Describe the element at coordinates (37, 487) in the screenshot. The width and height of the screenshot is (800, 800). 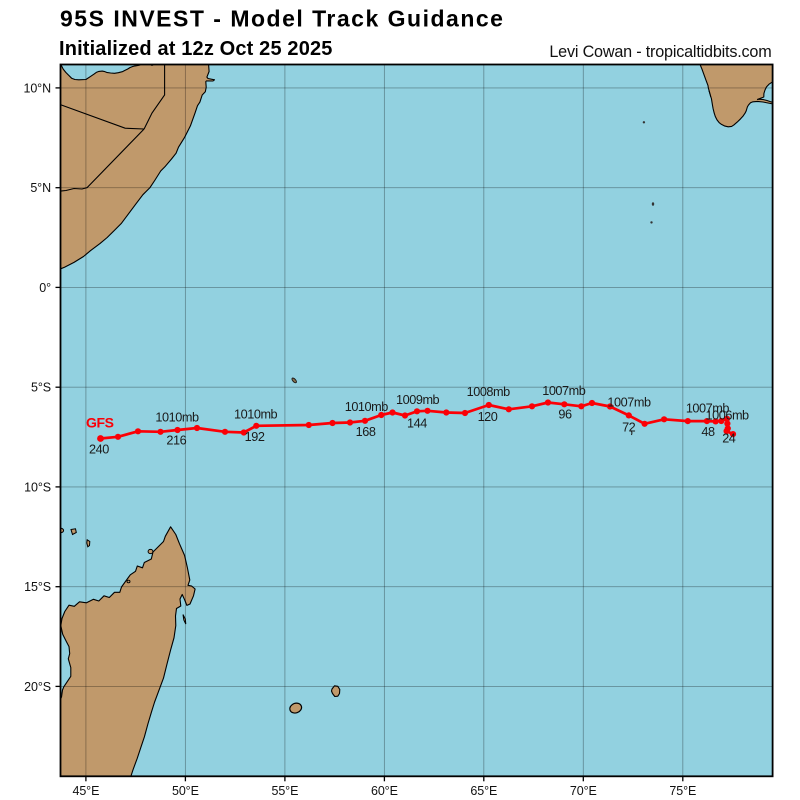
I see `svg-text: 10°S` at that location.